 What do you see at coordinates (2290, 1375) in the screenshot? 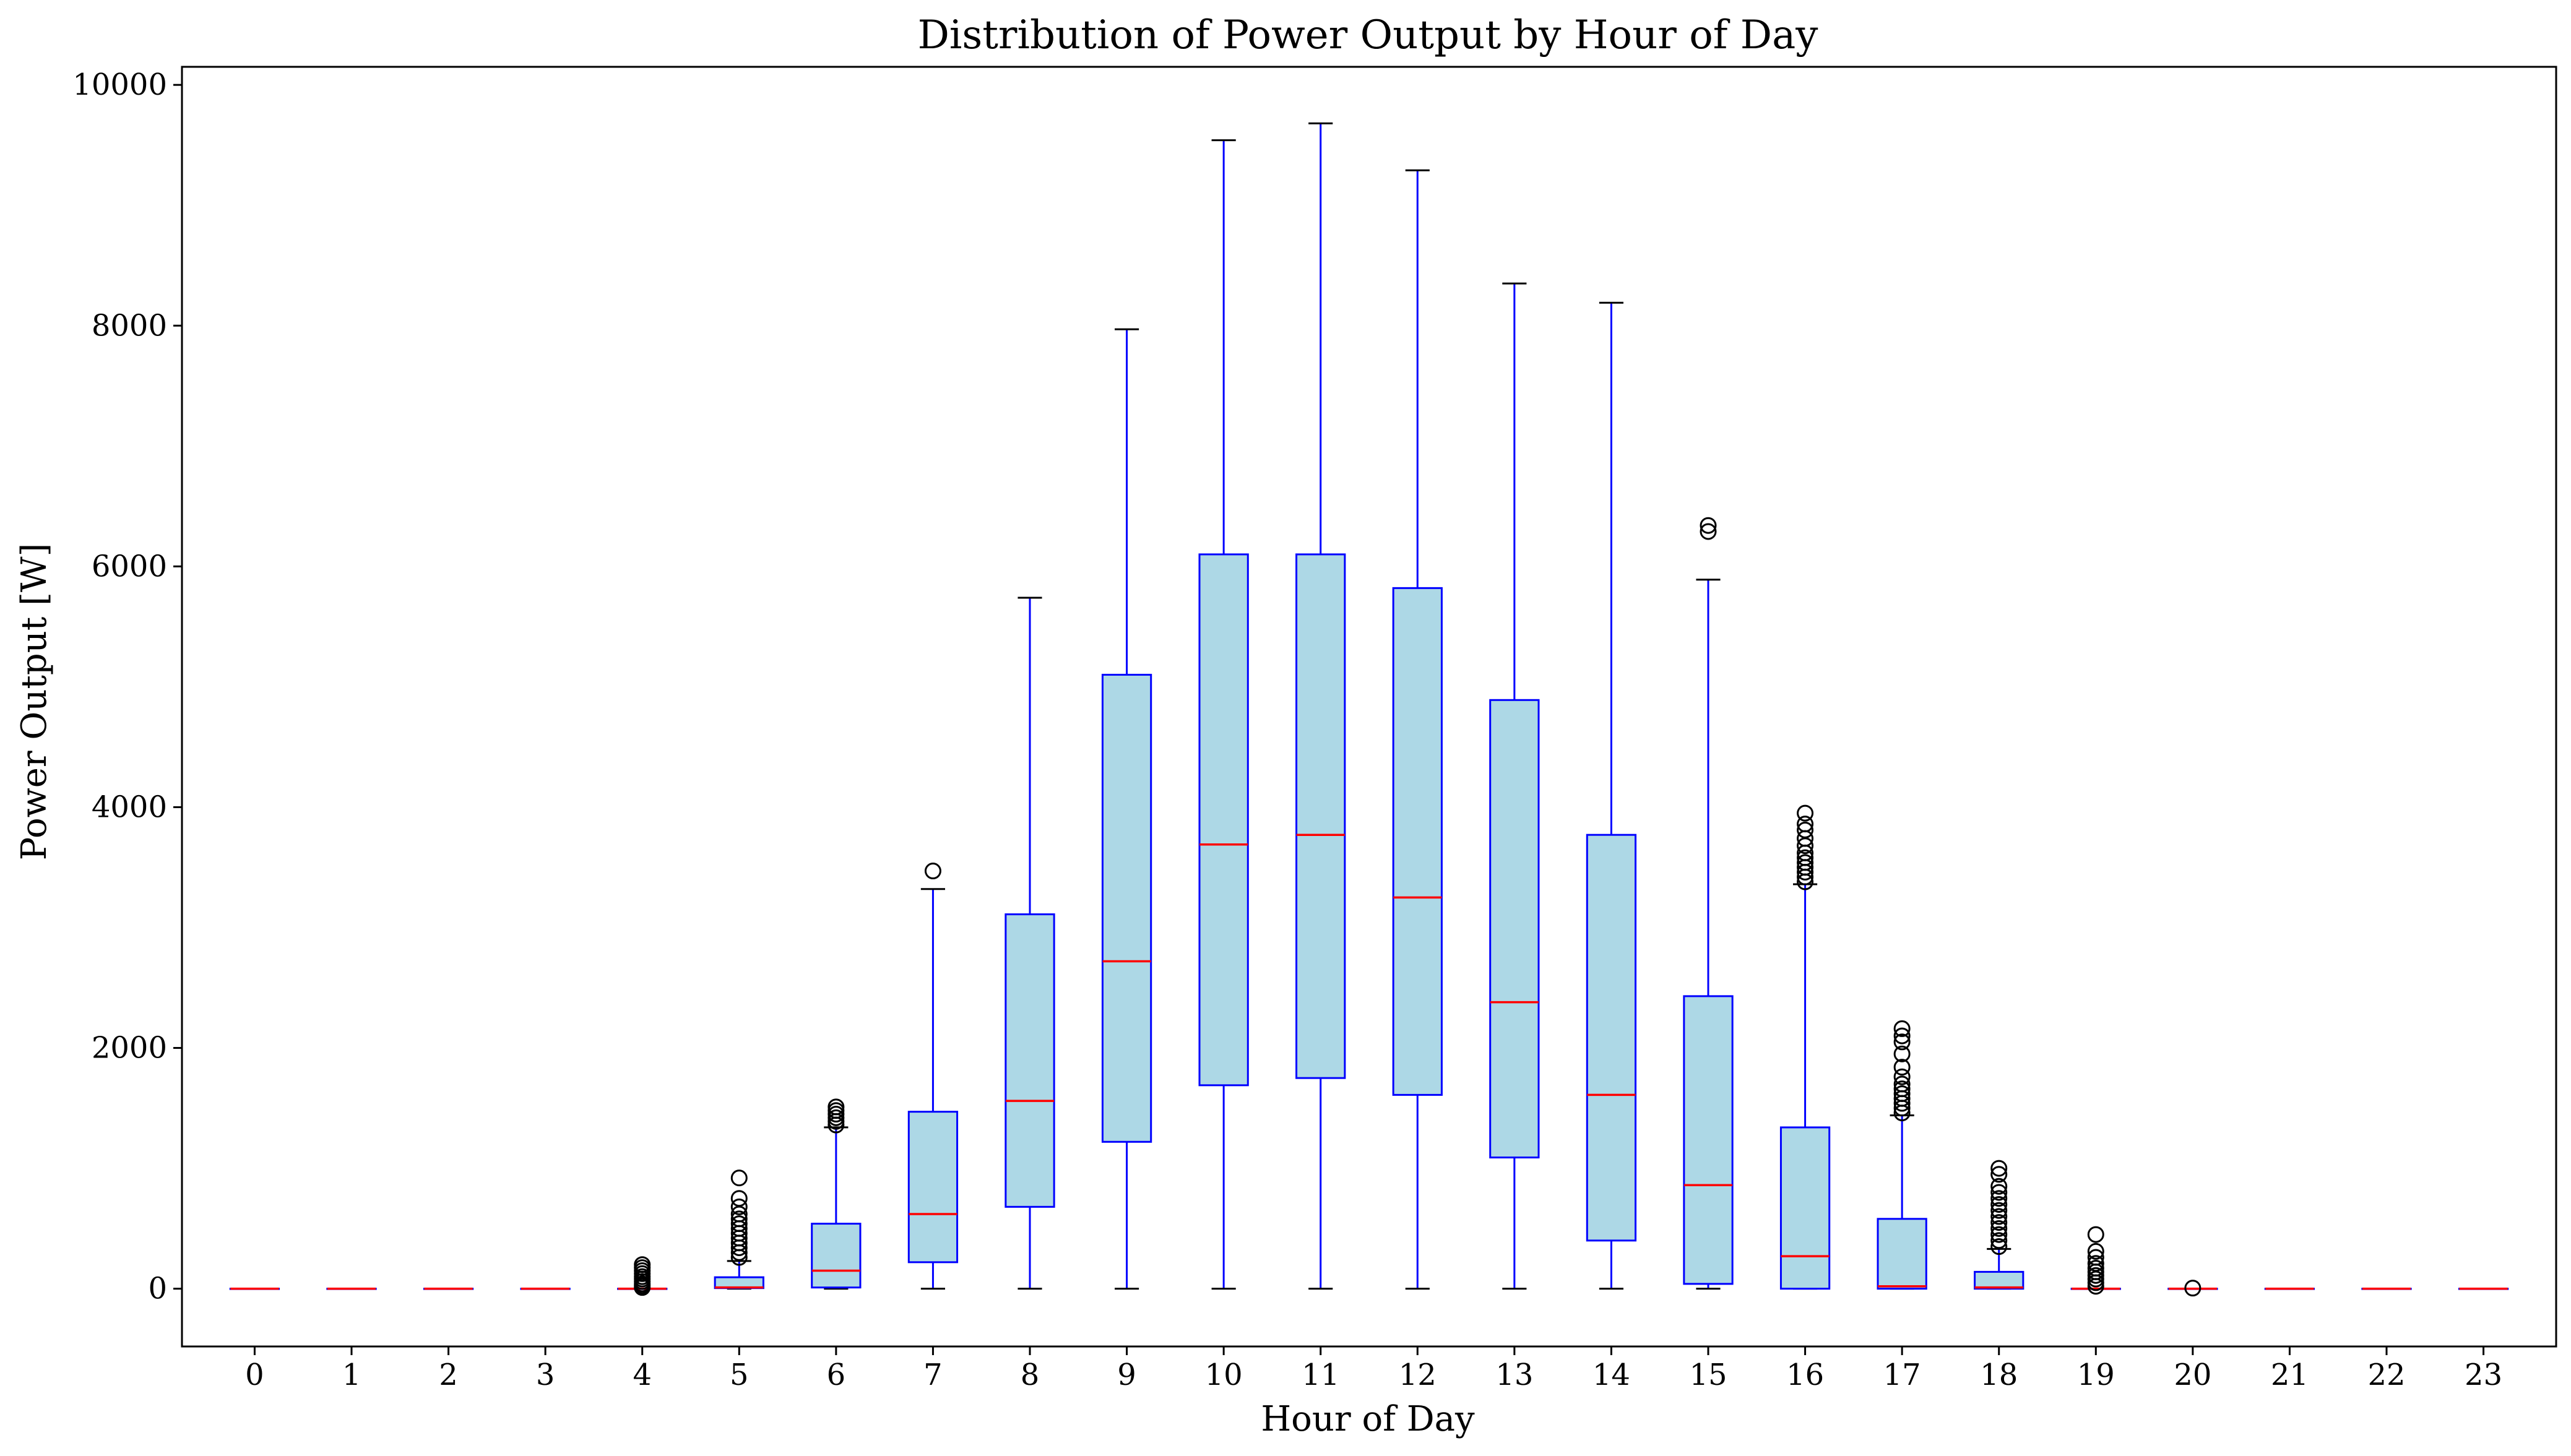
I see `x-tick-label: 21` at bounding box center [2290, 1375].